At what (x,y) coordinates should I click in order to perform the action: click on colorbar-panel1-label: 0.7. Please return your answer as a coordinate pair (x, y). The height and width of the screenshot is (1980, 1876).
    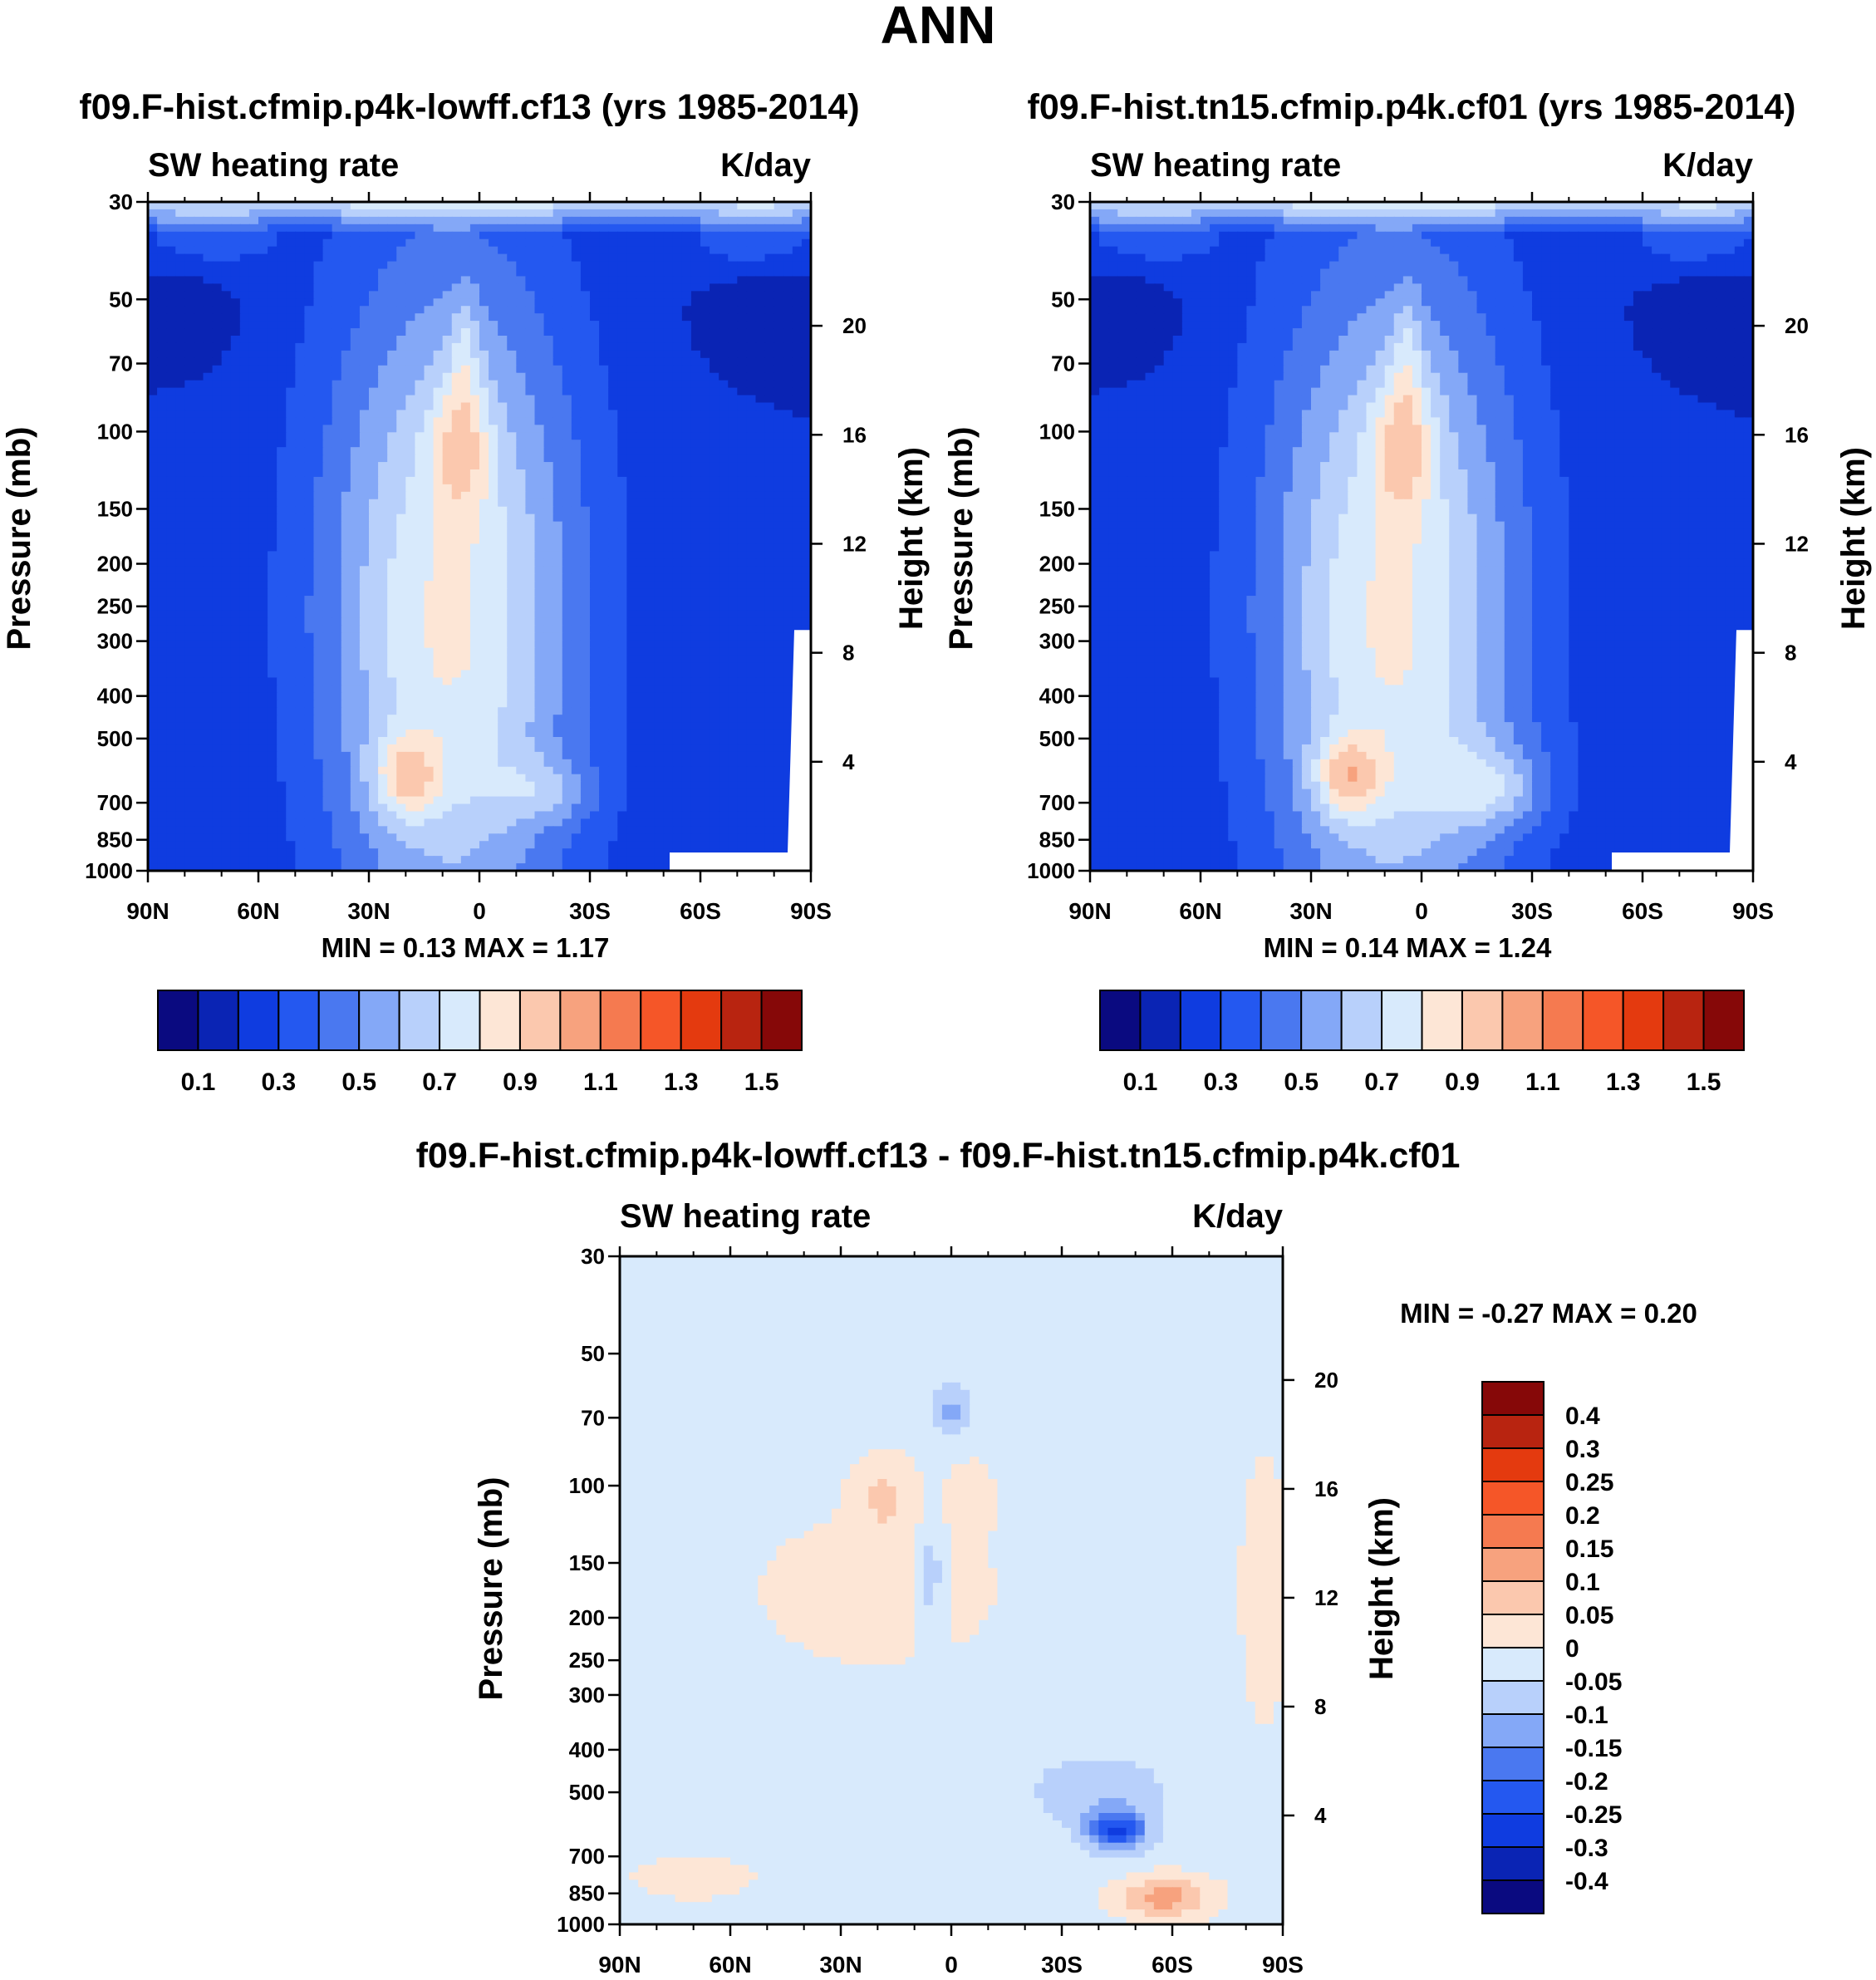
    Looking at the image, I should click on (439, 1082).